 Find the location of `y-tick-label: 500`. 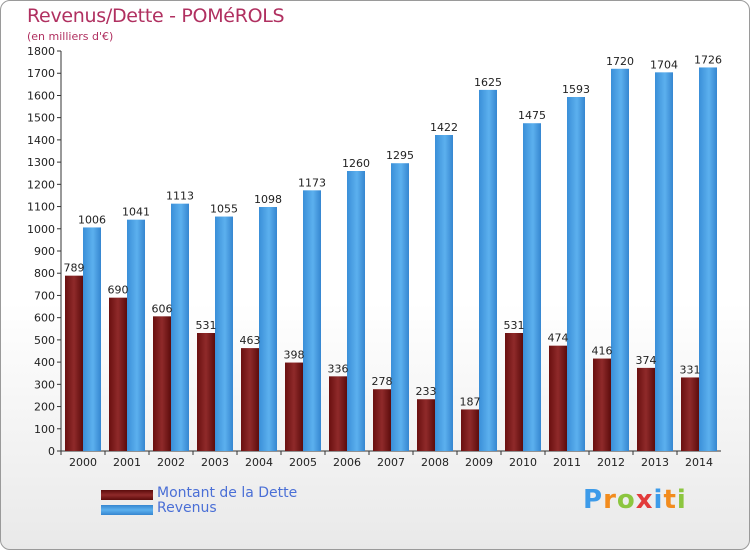

y-tick-label: 500 is located at coordinates (44, 340).